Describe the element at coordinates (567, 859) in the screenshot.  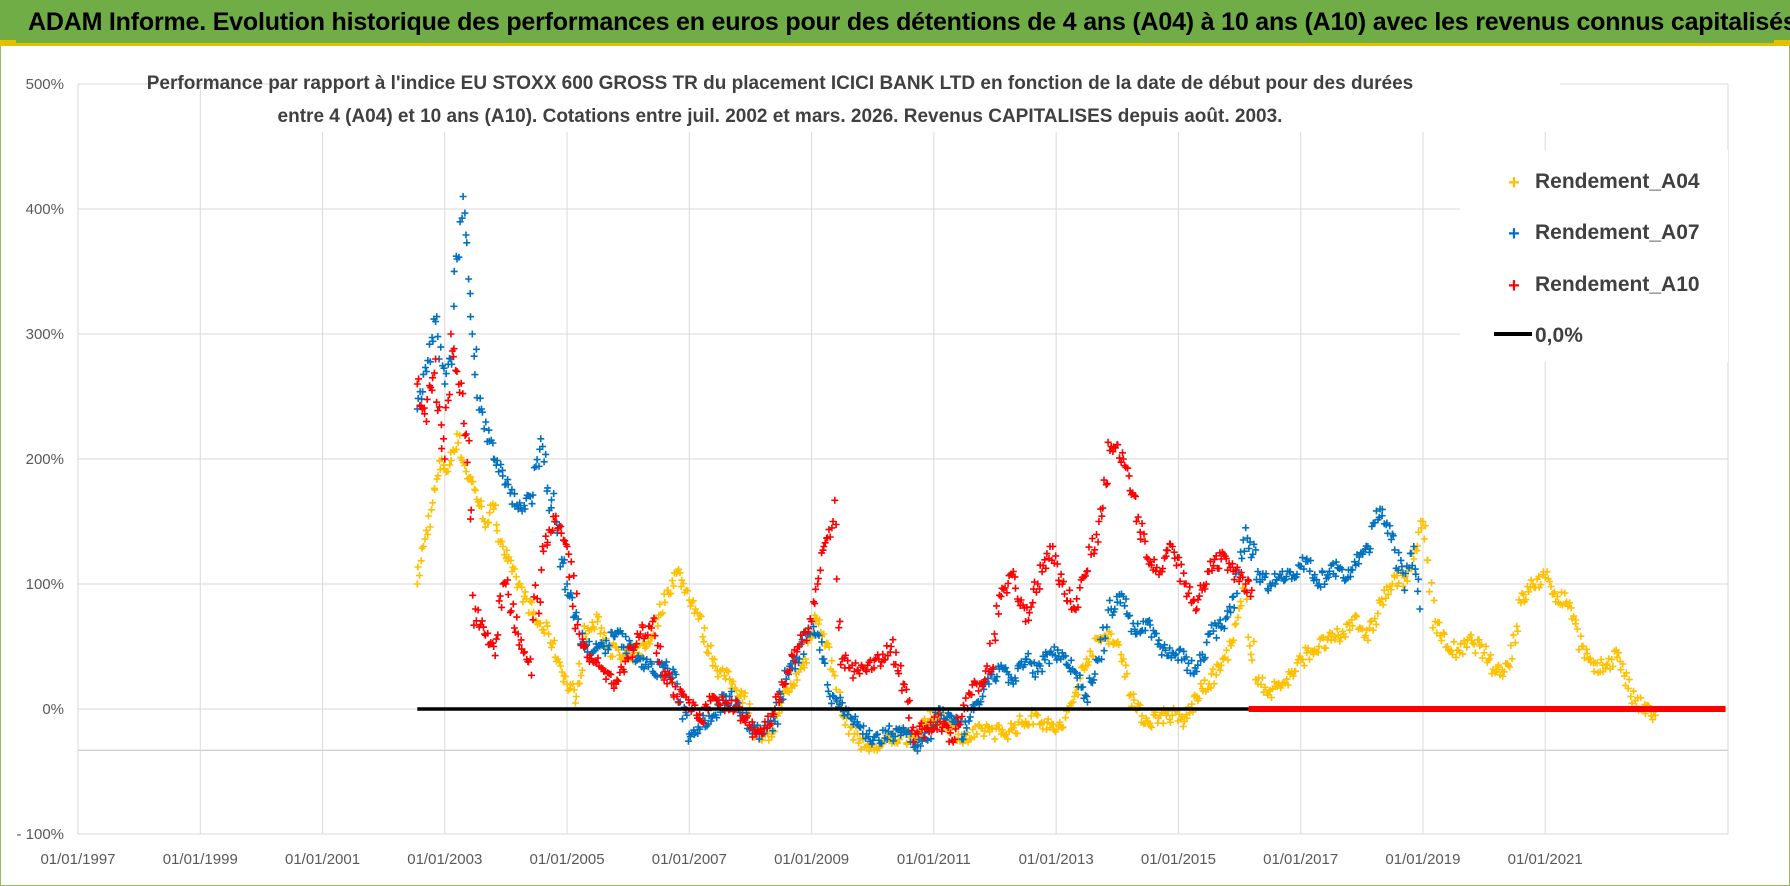
I see `x-tick-label: 01/01/2005` at that location.